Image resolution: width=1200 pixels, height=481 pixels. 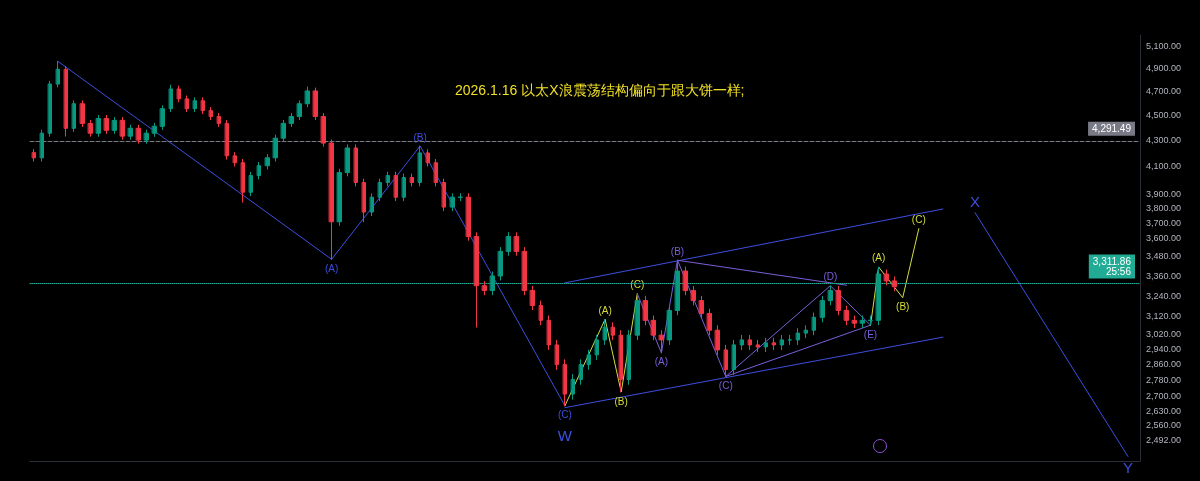 What do you see at coordinates (1164, 139) in the screenshot?
I see `y-tick-label: 4,300.00` at bounding box center [1164, 139].